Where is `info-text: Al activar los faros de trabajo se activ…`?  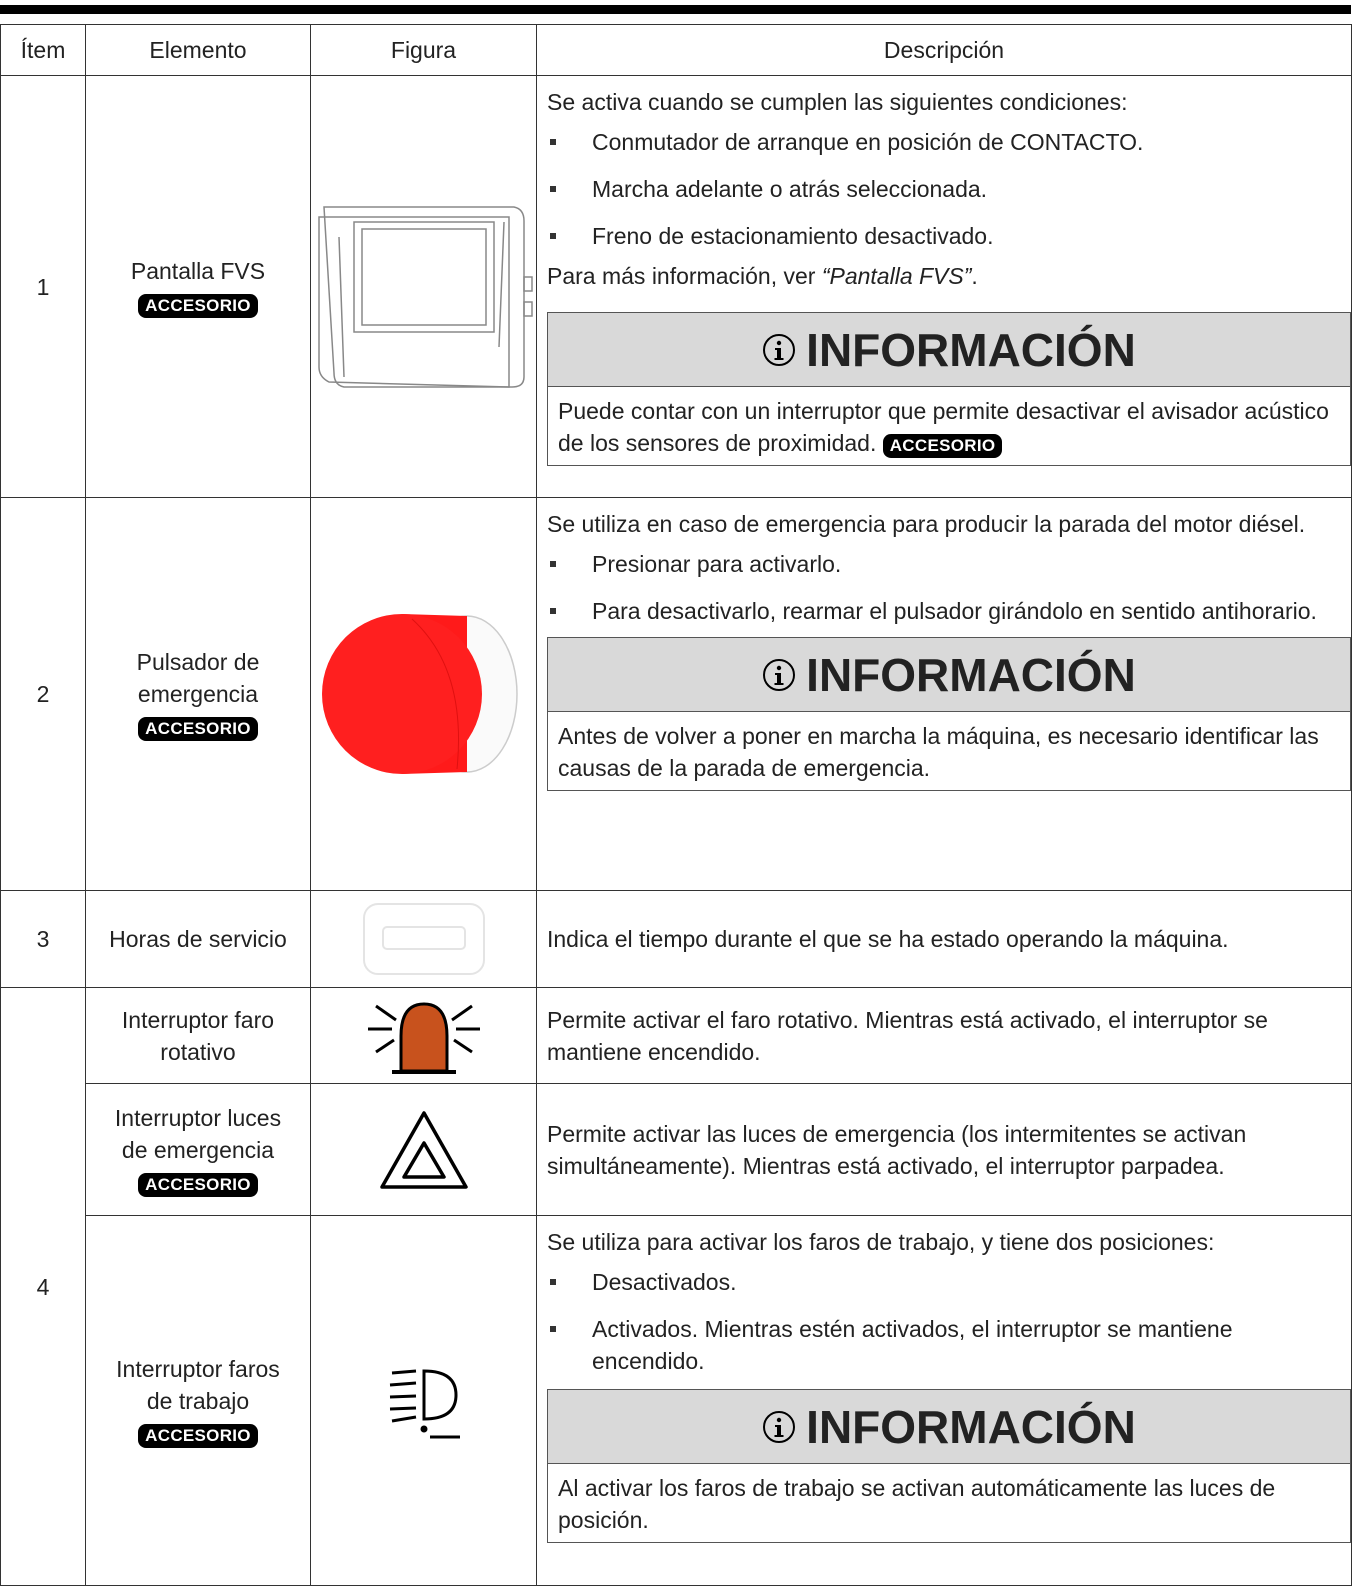
info-text: Al activar los faros de trabajo se activ… is located at coordinates (917, 1504).